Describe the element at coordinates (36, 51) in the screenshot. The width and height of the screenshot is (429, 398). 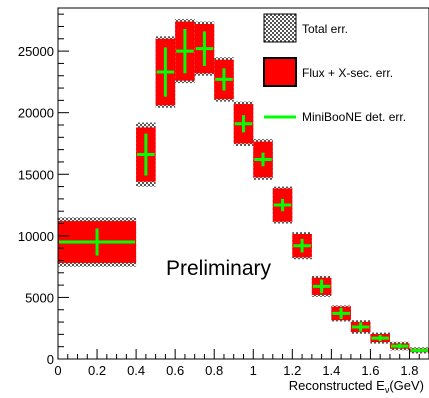
I see `y-tick-label: 25000` at that location.